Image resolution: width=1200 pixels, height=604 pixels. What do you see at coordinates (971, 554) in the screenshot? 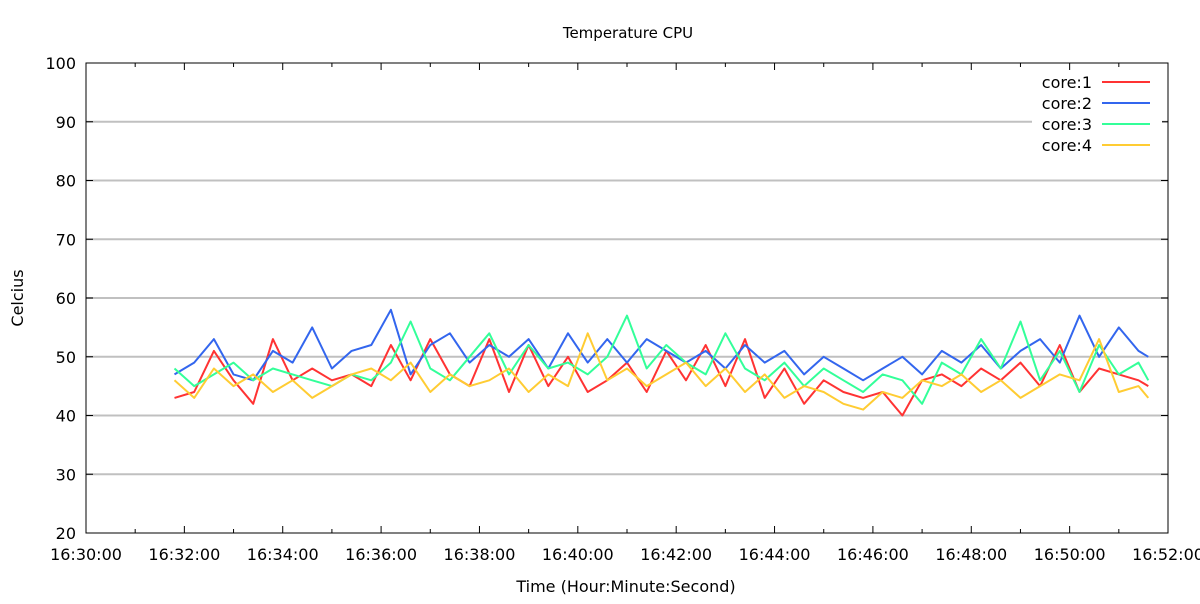
I see `x-tick-label: 16:48:00` at bounding box center [971, 554].